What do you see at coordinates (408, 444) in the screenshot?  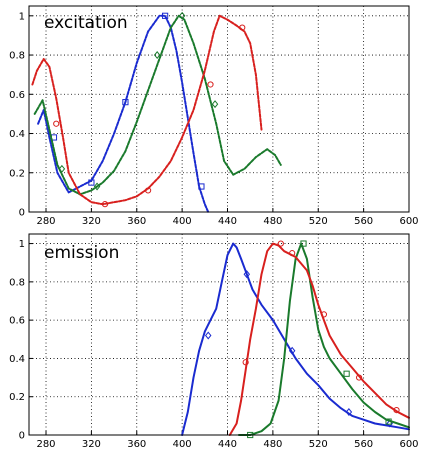 I see `emission-x-tick-label: 600` at bounding box center [408, 444].